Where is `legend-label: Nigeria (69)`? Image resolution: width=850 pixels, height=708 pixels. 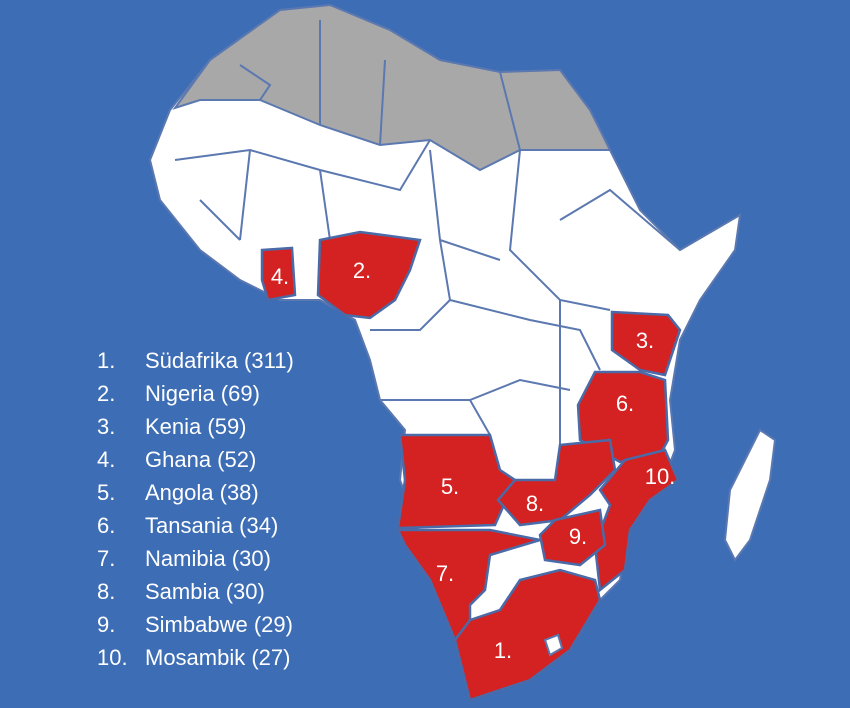 legend-label: Nigeria (69) is located at coordinates (202, 393).